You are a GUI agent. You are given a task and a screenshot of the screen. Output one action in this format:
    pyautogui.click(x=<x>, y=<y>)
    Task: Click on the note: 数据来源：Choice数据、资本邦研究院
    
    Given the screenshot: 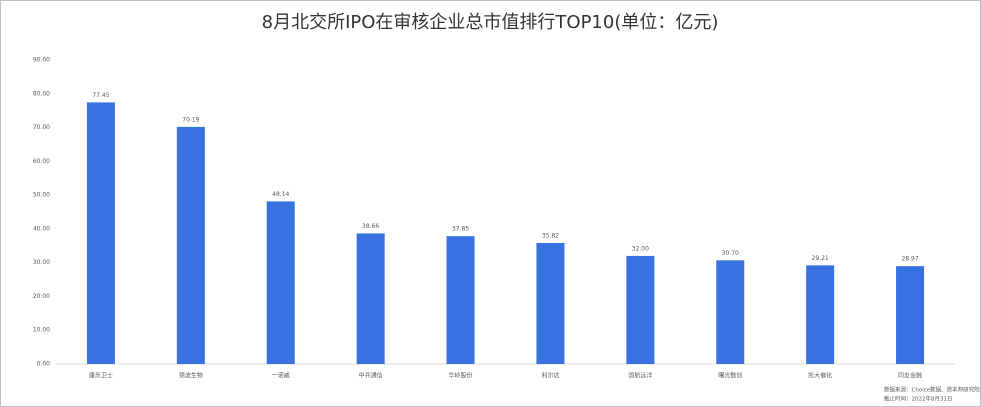 What is the action you would take?
    pyautogui.click(x=932, y=390)
    